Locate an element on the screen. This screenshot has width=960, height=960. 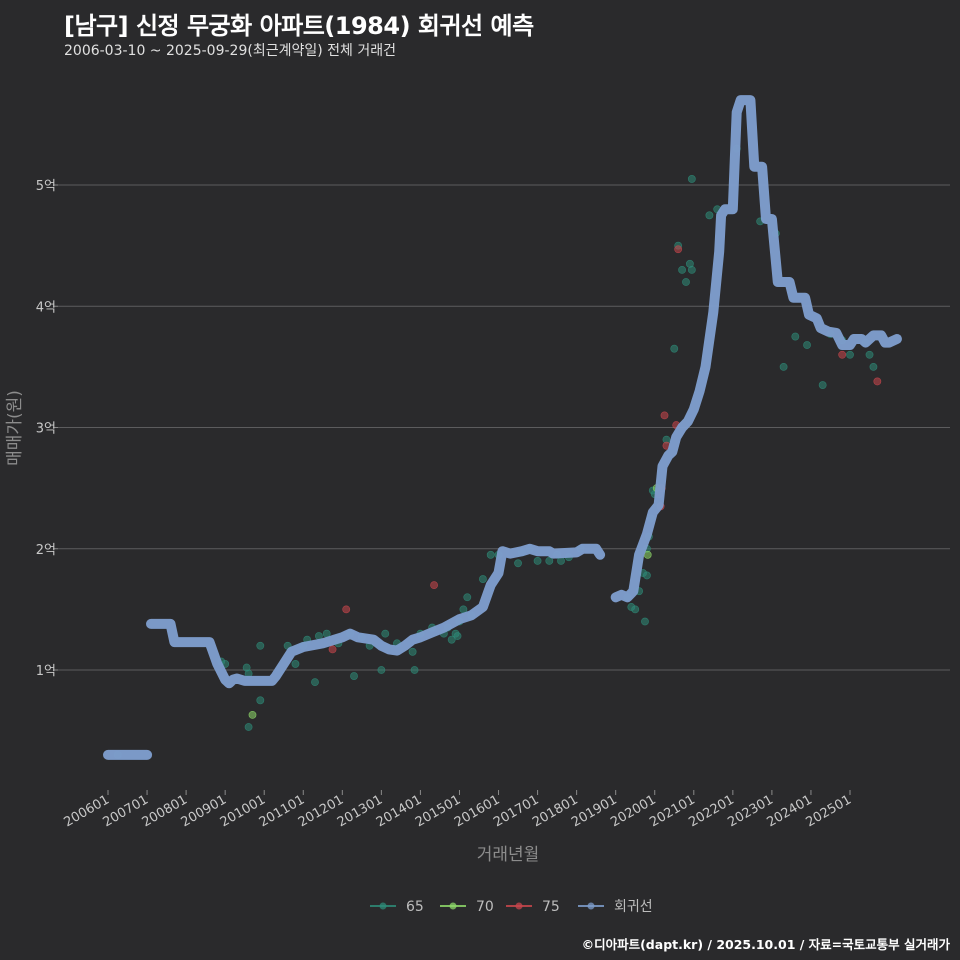
y-tick-label: 1억 is located at coordinates (46, 671).